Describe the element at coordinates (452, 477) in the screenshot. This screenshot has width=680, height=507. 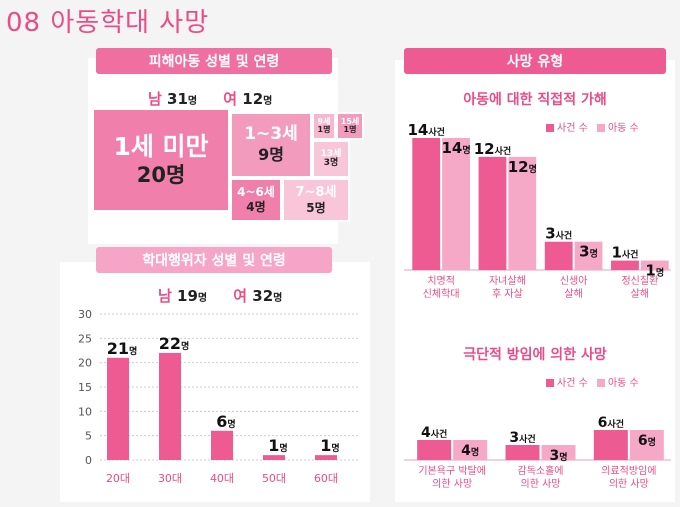
I see `x-tick-label: 기본욕구 박탈에 의한 사망` at that location.